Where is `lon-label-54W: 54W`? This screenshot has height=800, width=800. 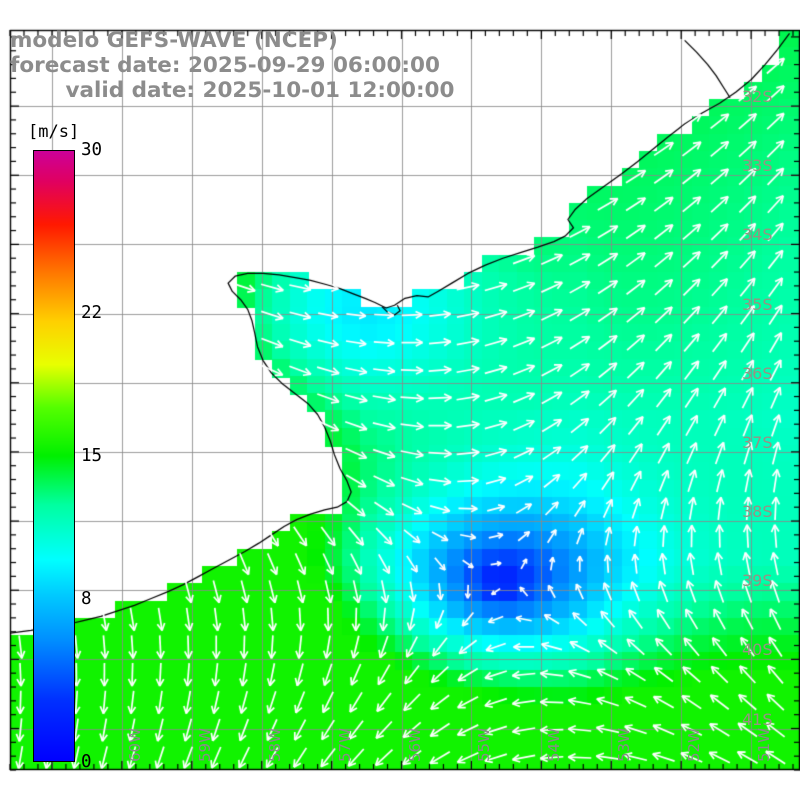 lon-label-54W: 54W is located at coordinates (554, 745).